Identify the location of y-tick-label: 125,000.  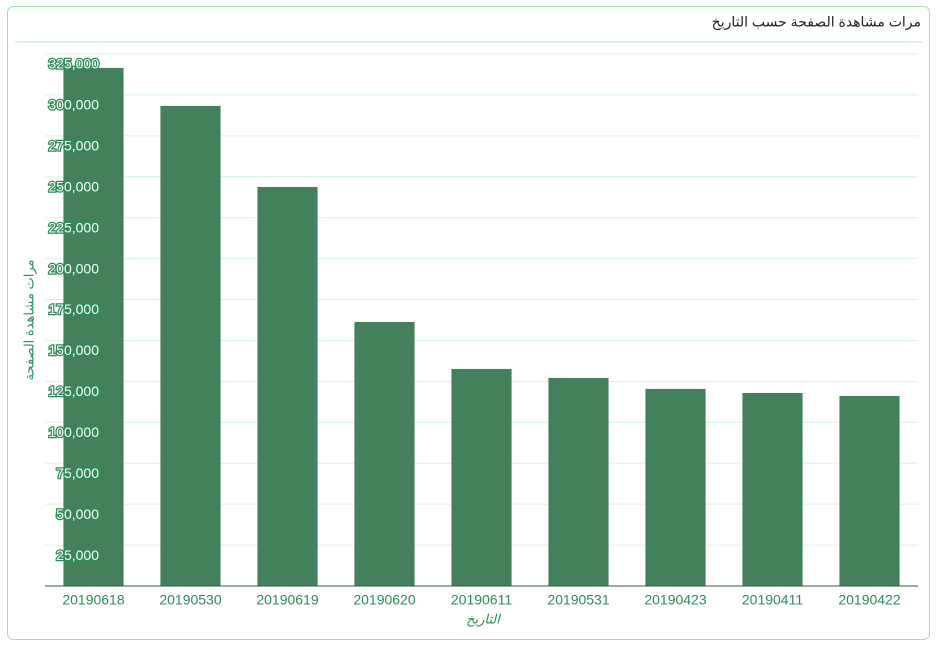
(73, 391).